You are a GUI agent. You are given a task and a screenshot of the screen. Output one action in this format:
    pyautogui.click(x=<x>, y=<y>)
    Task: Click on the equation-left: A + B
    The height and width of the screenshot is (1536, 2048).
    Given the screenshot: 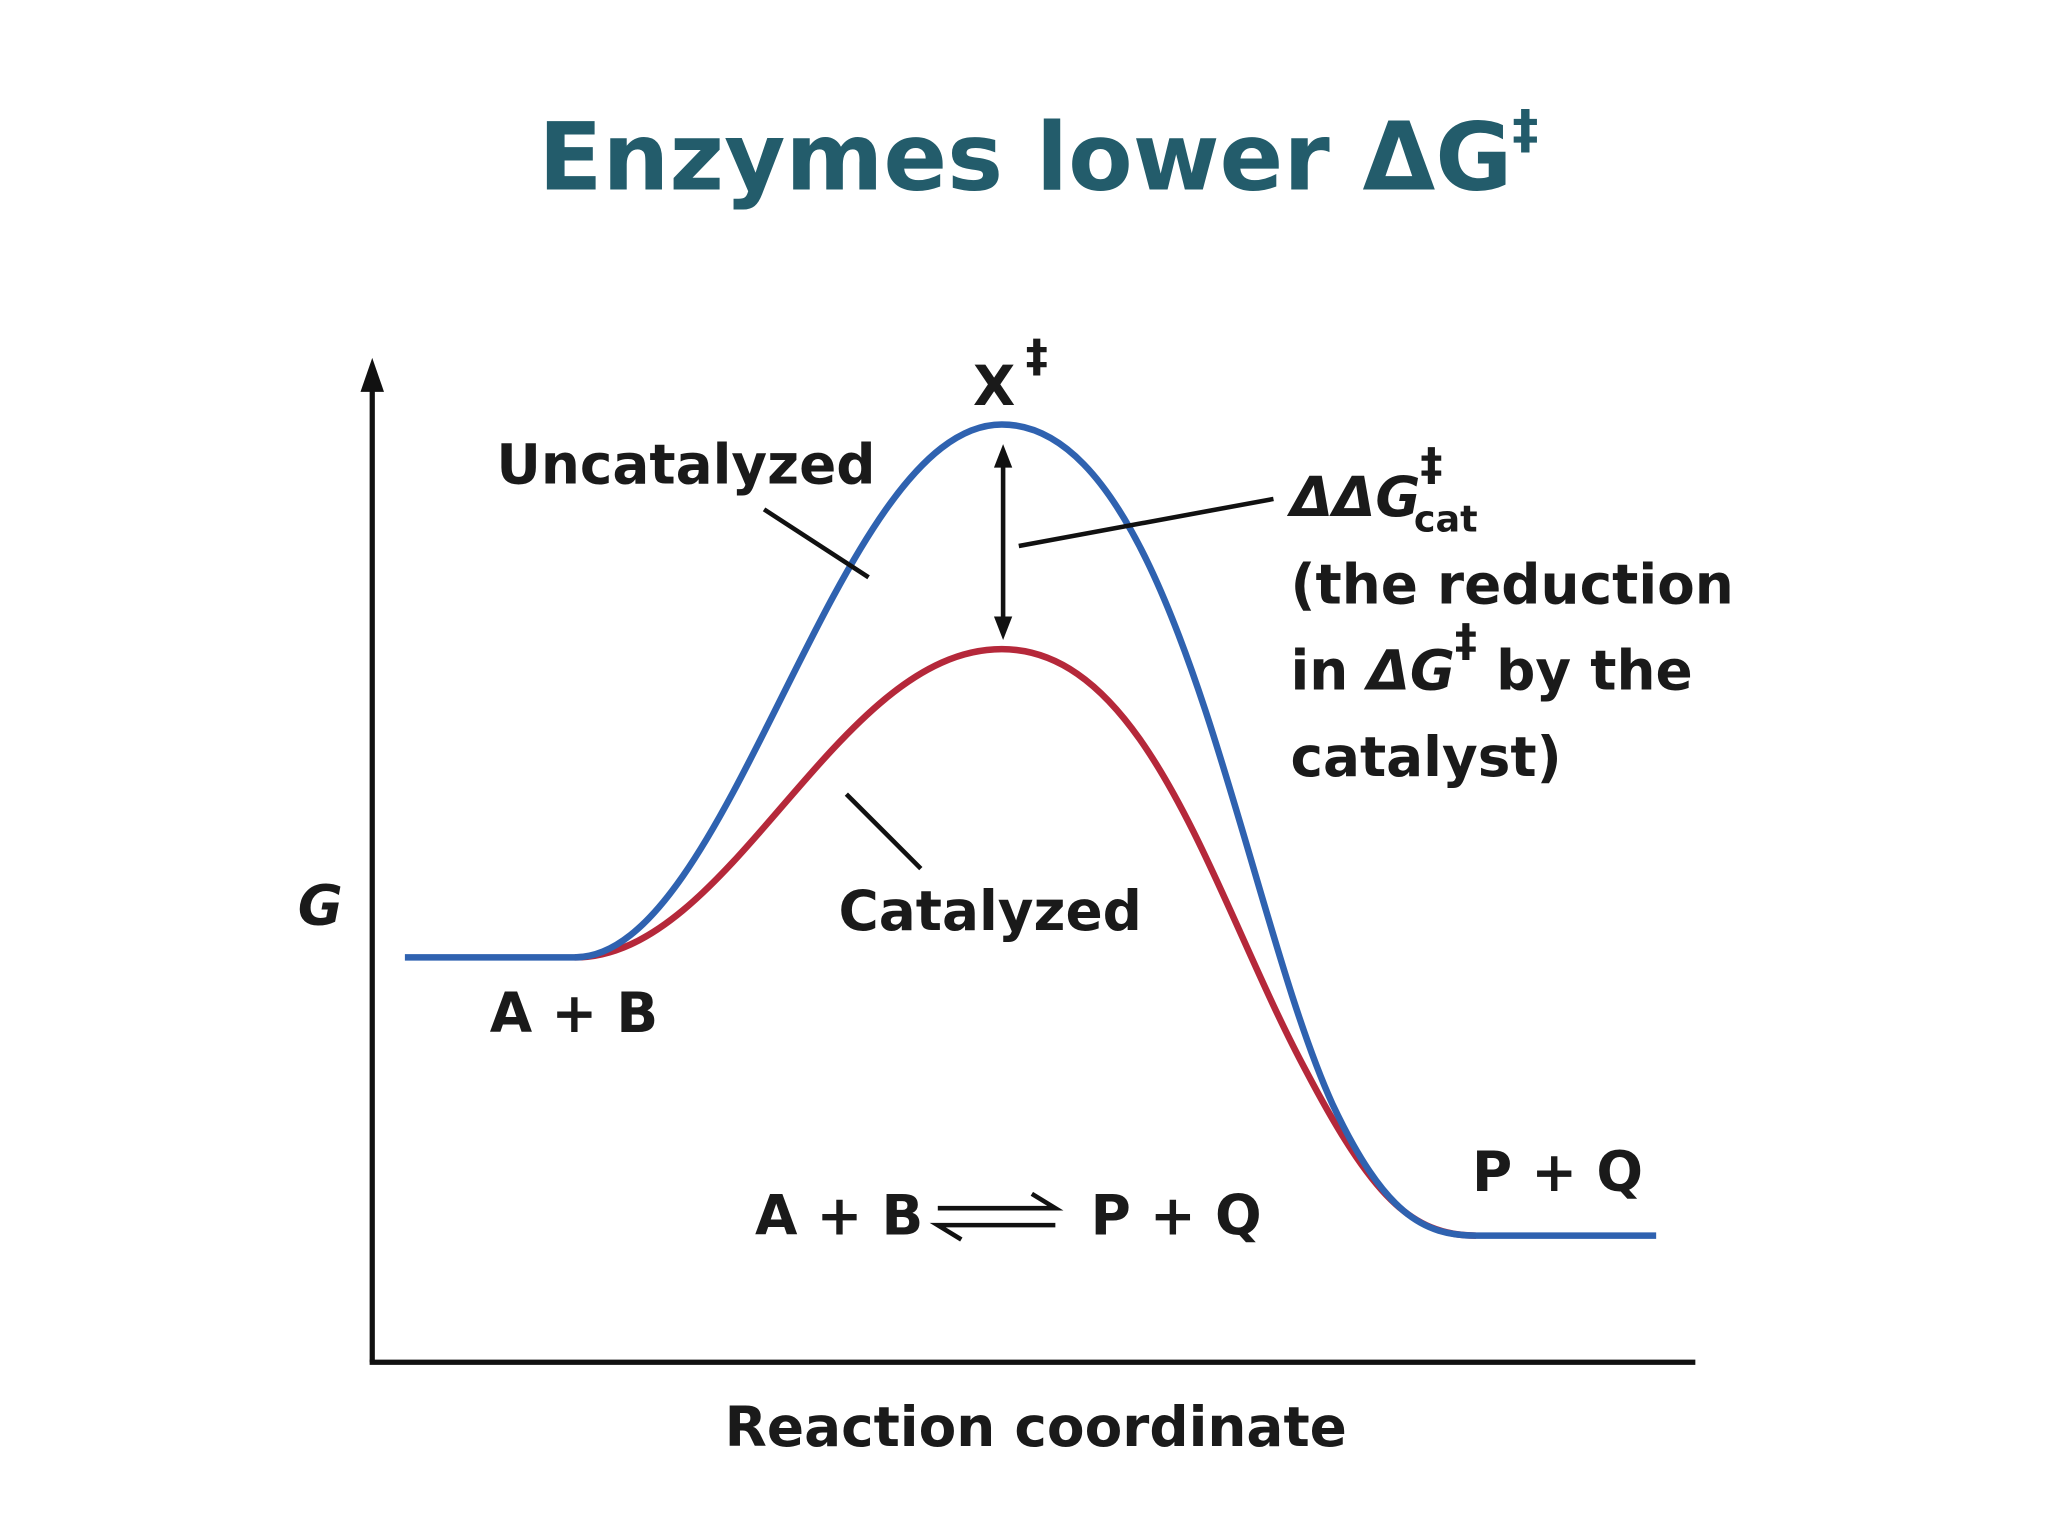 What is the action you would take?
    pyautogui.click(x=839, y=1215)
    